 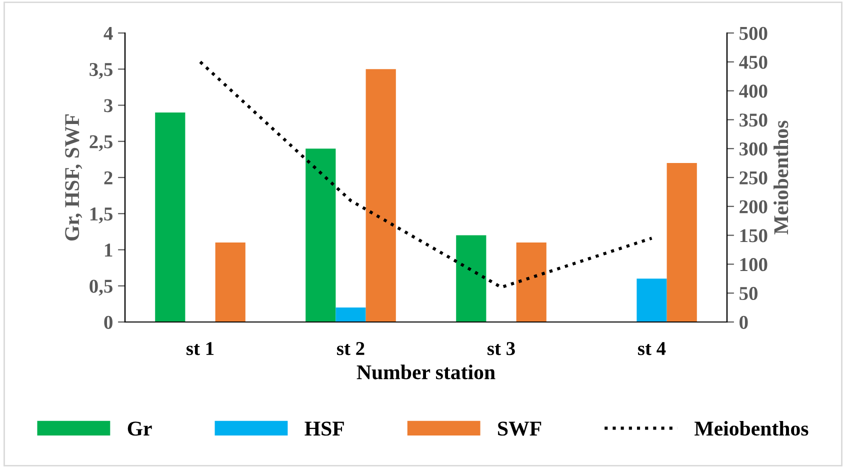 I want to click on y-tick-label: 3,5, so click(x=101, y=70).